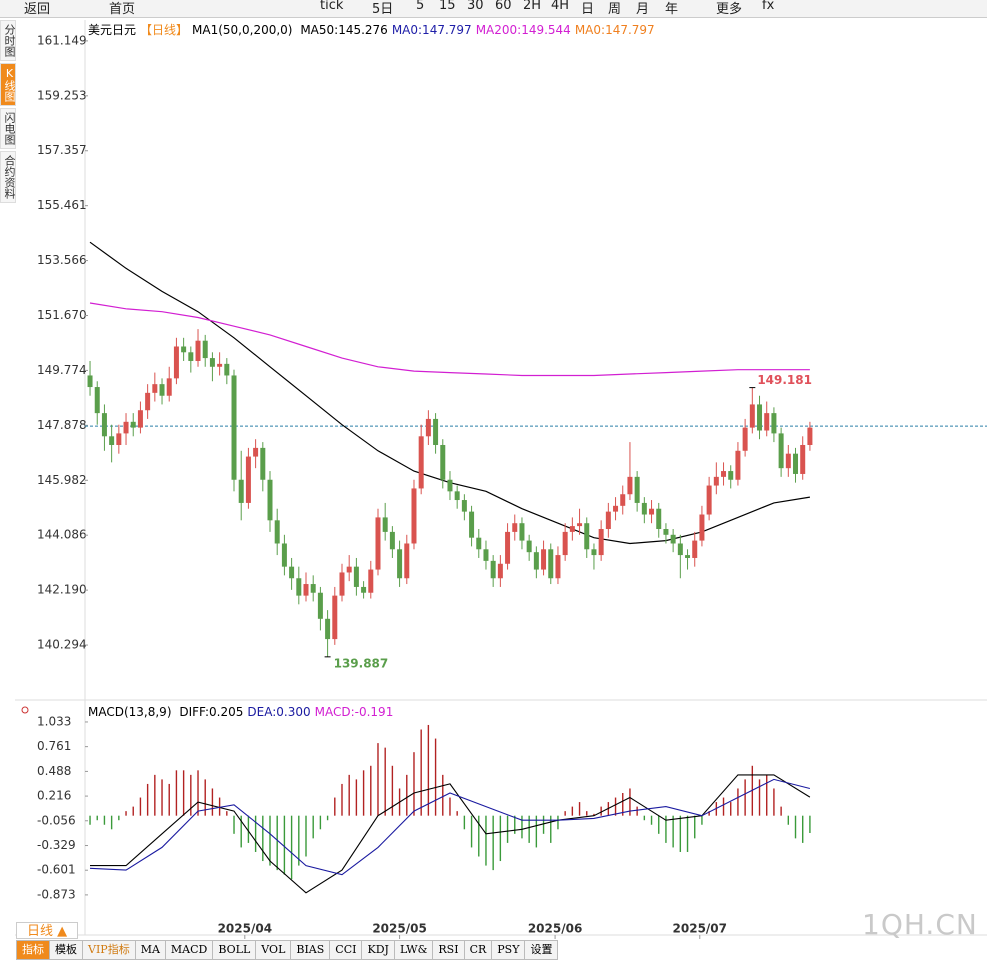 The height and width of the screenshot is (963, 987). What do you see at coordinates (449, 950) in the screenshot?
I see `indicator-tab: RSI` at bounding box center [449, 950].